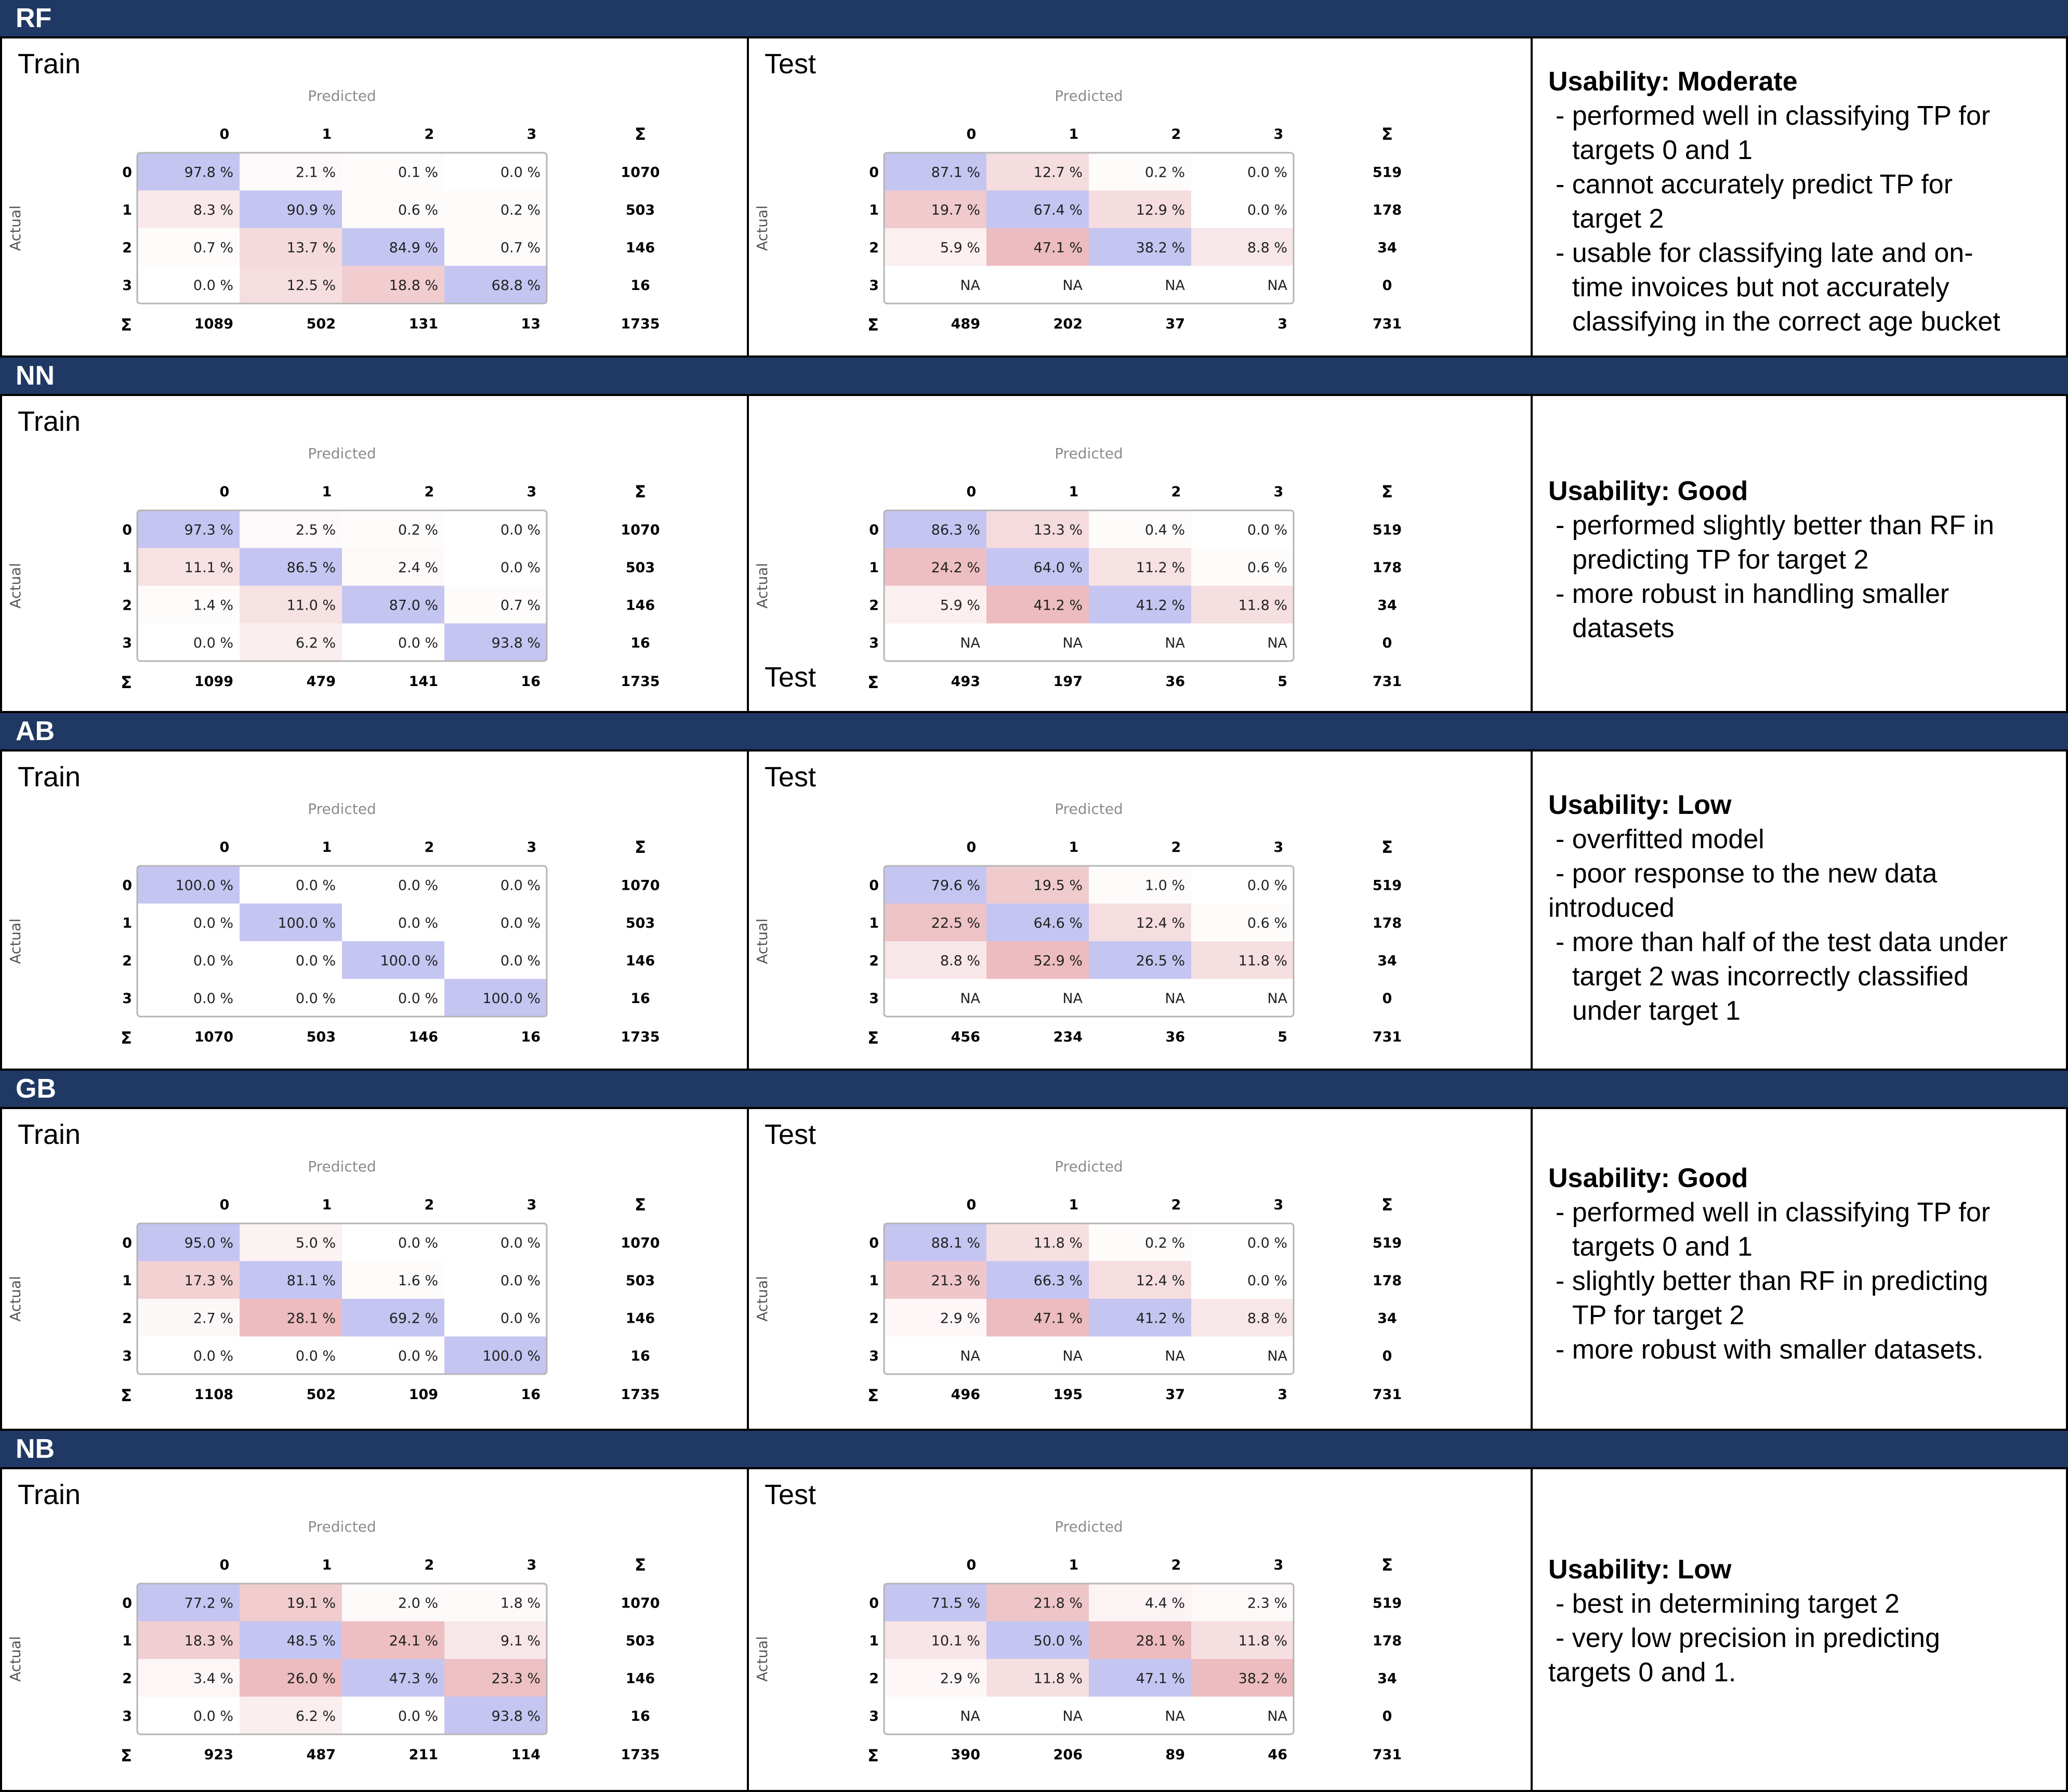  I want to click on cm-actual-label: Actual, so click(15, 586).